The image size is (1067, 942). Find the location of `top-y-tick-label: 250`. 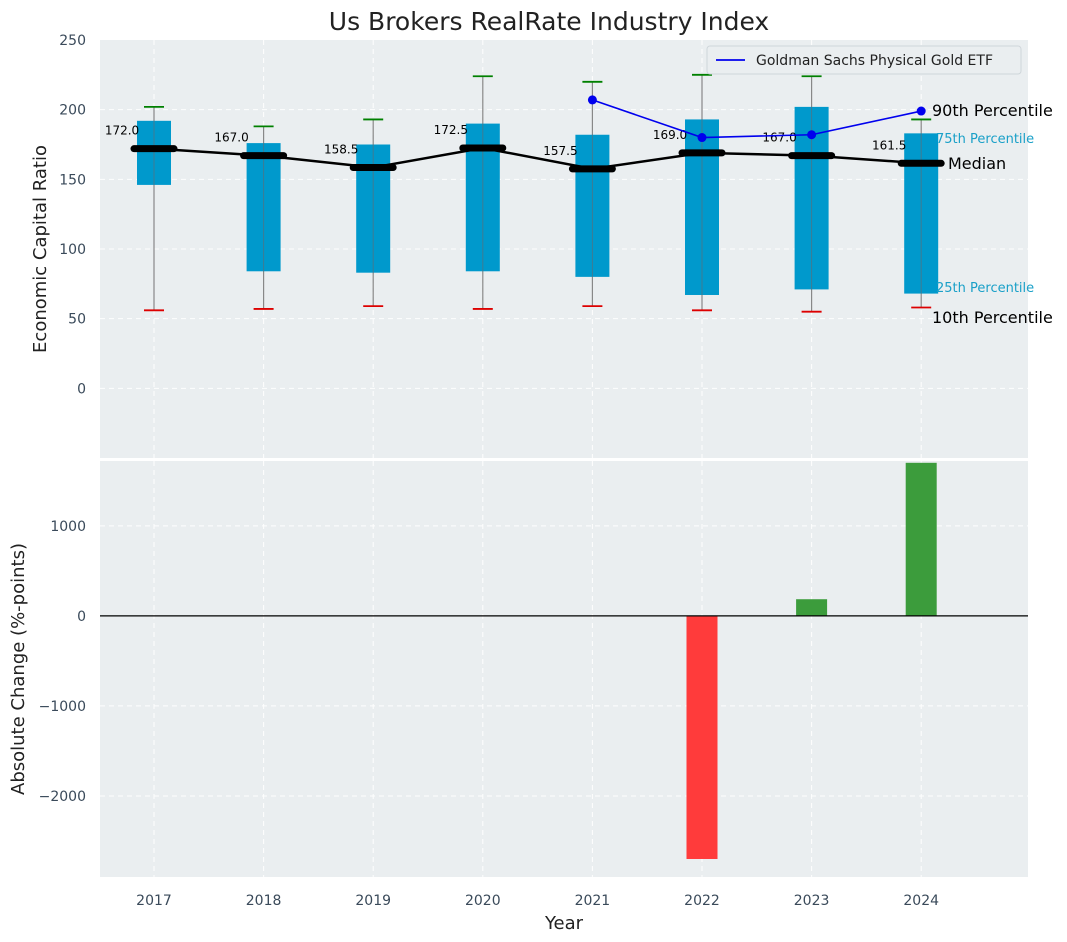

top-y-tick-label: 250 is located at coordinates (72, 41).